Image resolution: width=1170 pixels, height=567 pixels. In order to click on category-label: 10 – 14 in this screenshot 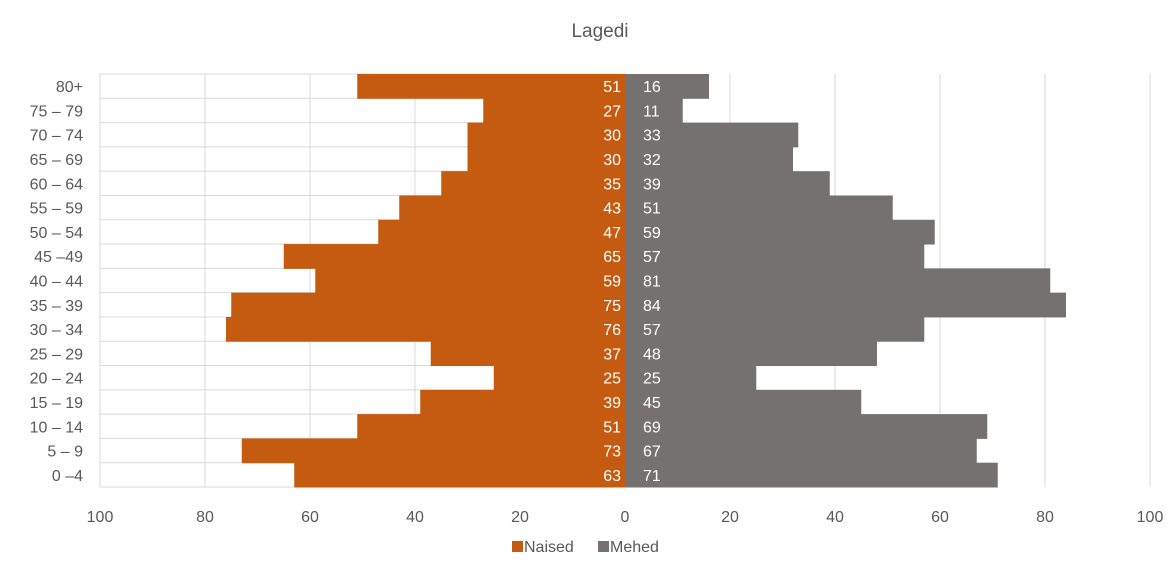, I will do `click(56, 427)`.